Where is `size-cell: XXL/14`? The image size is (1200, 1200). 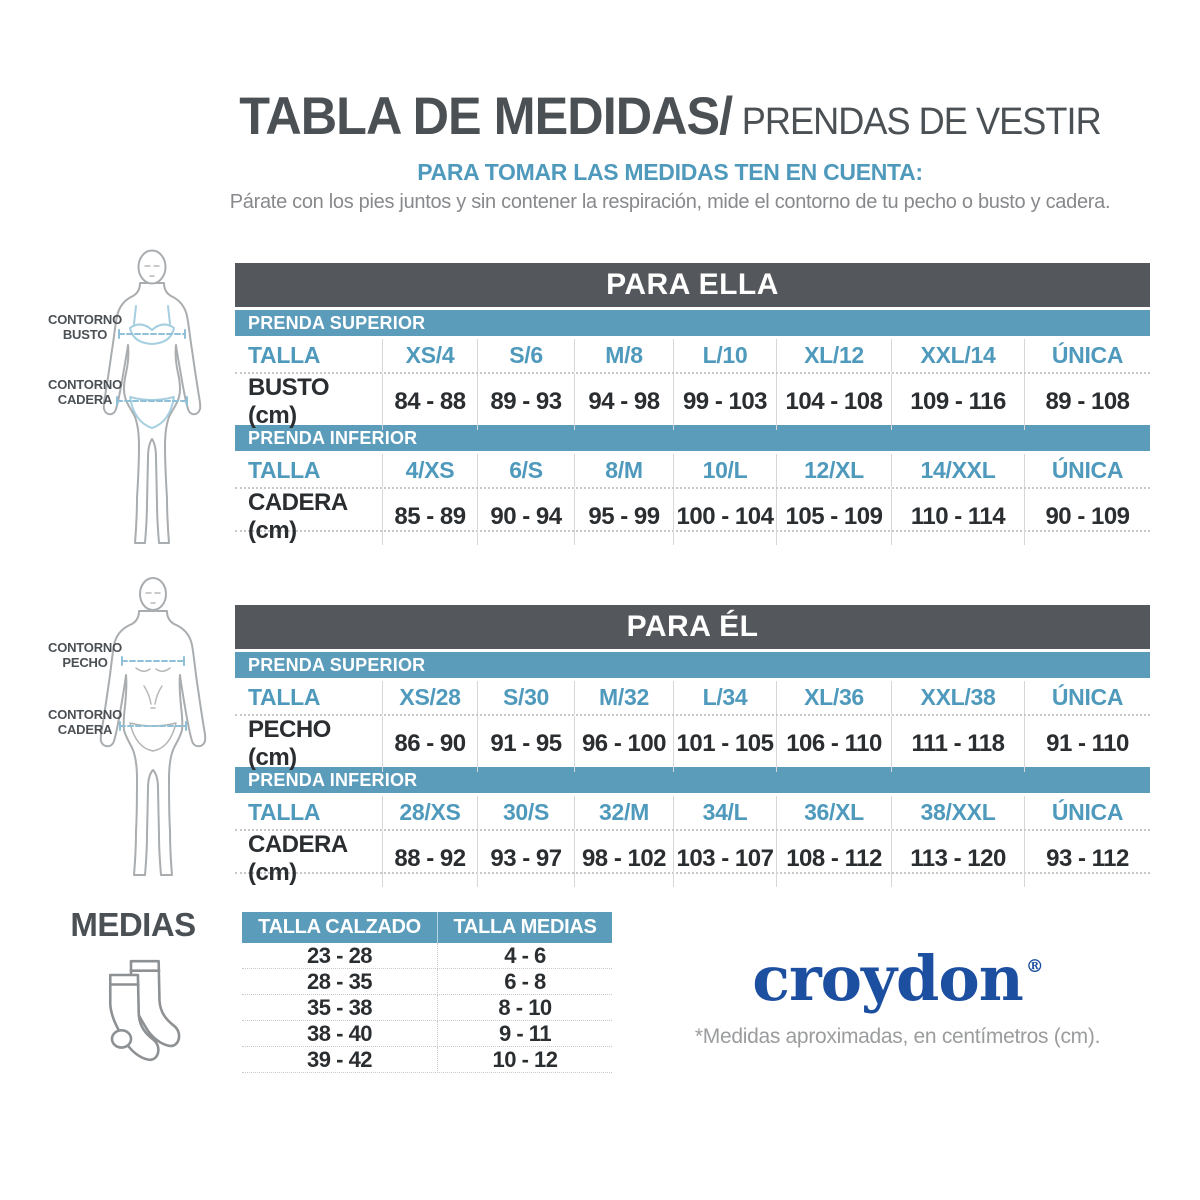
size-cell: XXL/14 is located at coordinates (958, 355).